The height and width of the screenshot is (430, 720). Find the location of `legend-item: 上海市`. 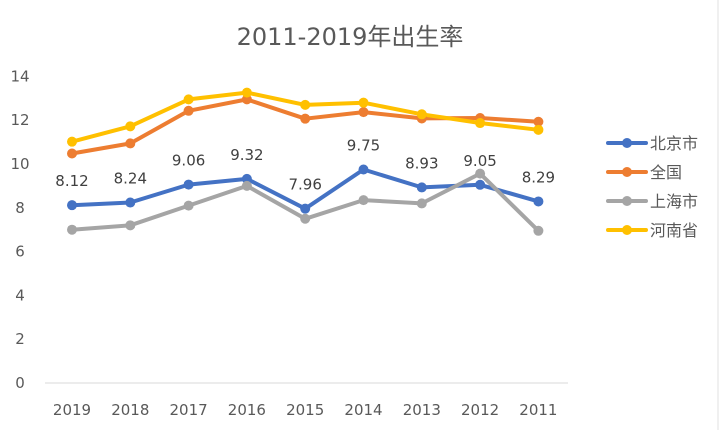

legend-item: 上海市 is located at coordinates (652, 201).